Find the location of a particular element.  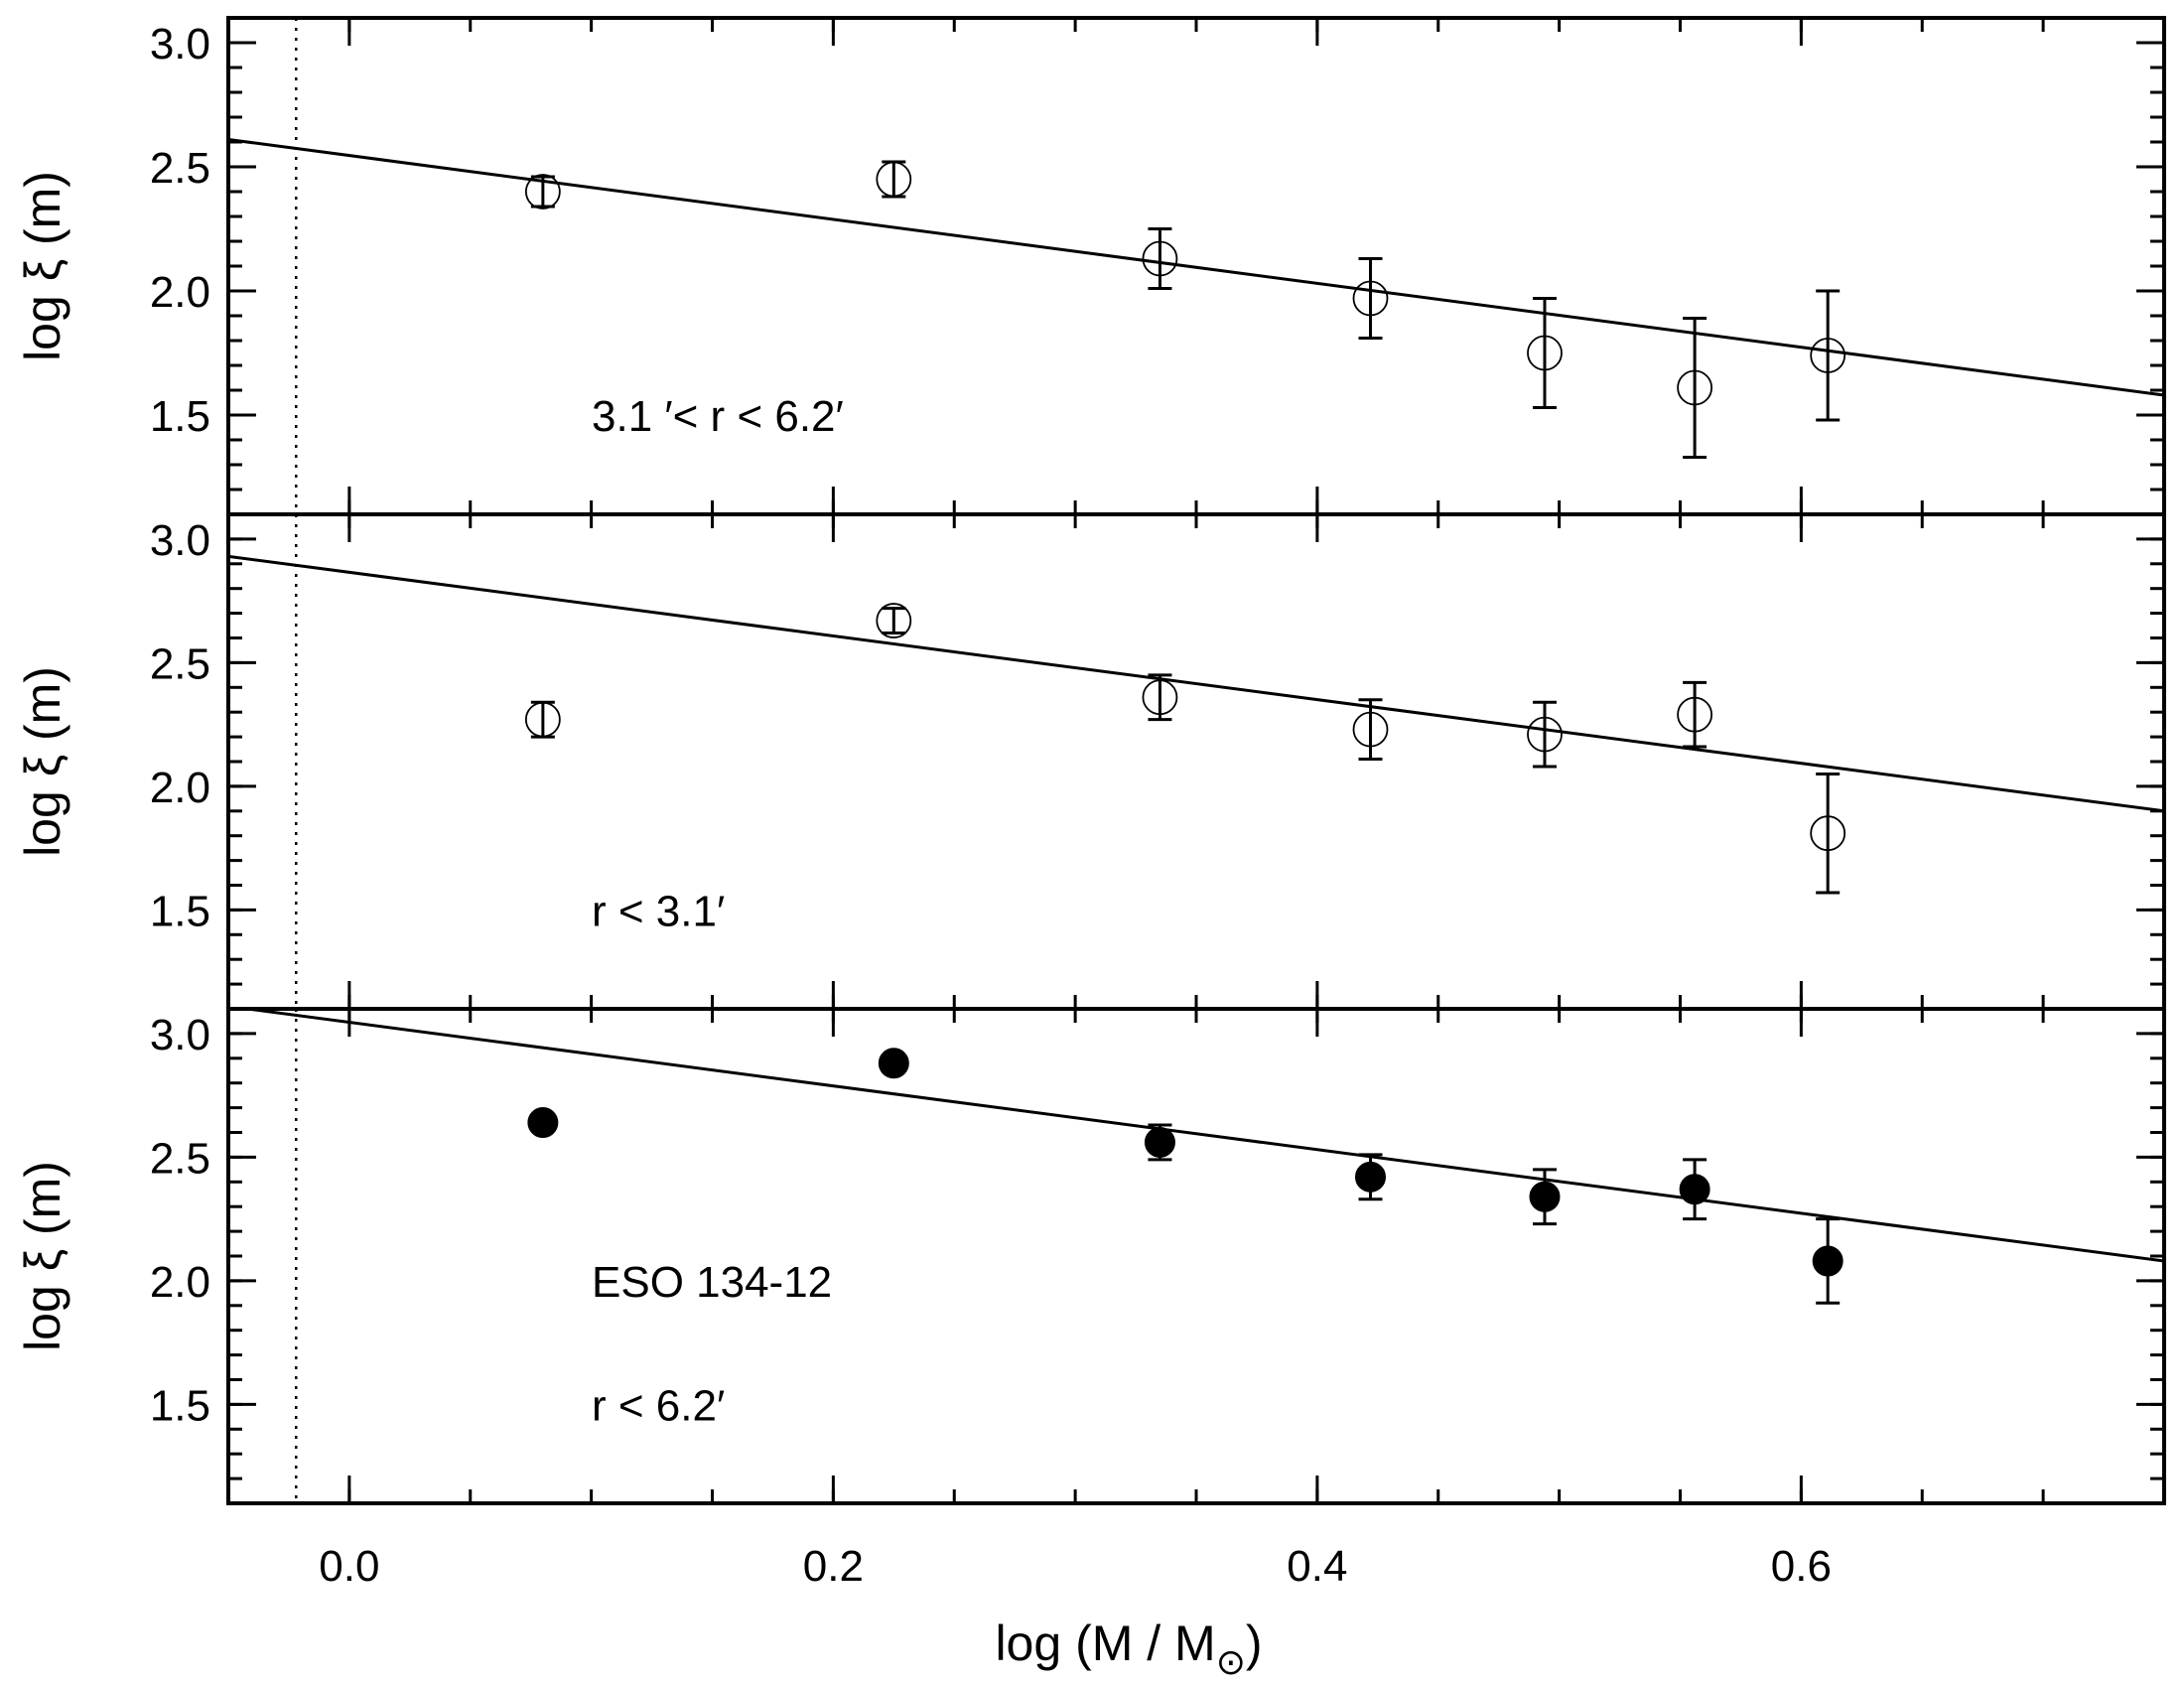

x-axis-title-main: log (M / M is located at coordinates (1105, 1643).